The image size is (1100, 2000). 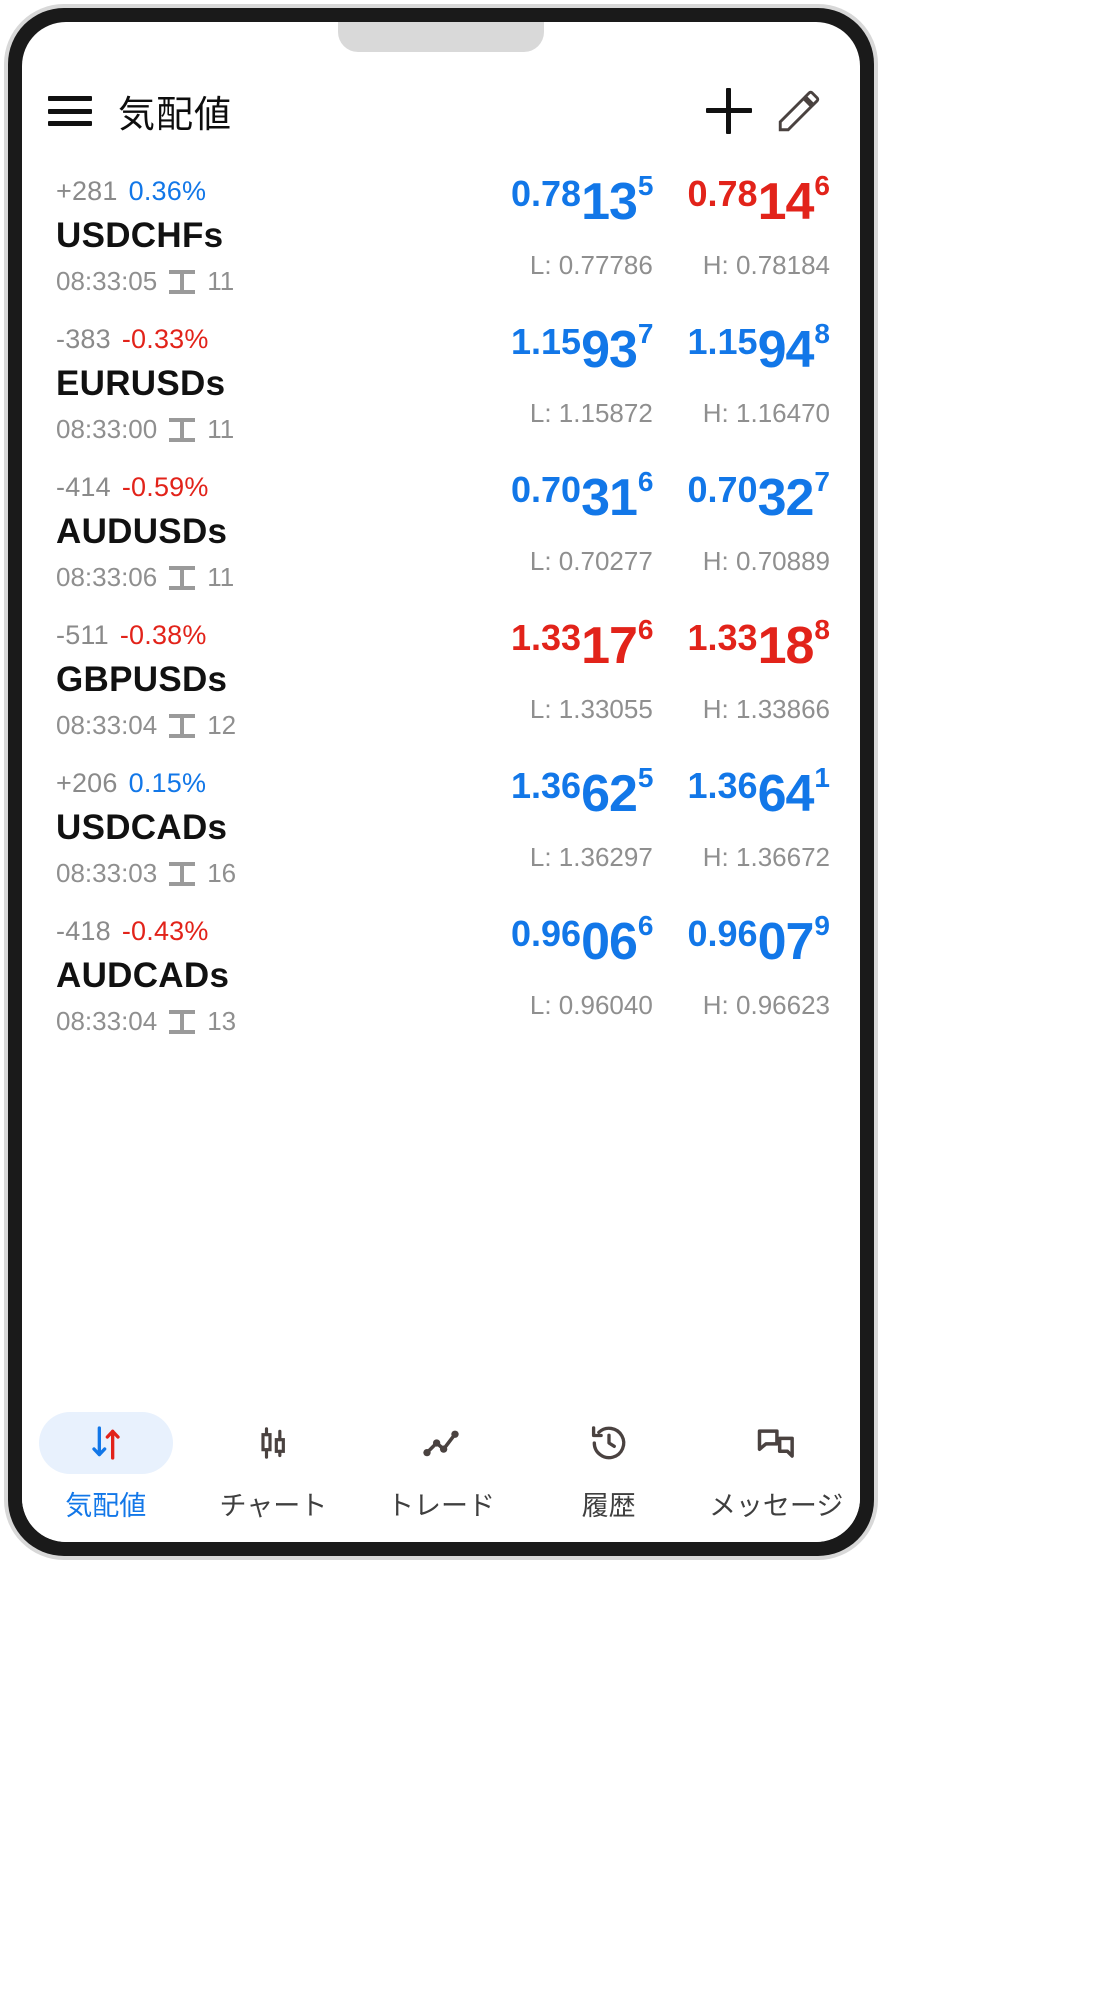 I want to click on quote-low-high: L: 1.33055 H: 1.33866, so click(x=653, y=709).